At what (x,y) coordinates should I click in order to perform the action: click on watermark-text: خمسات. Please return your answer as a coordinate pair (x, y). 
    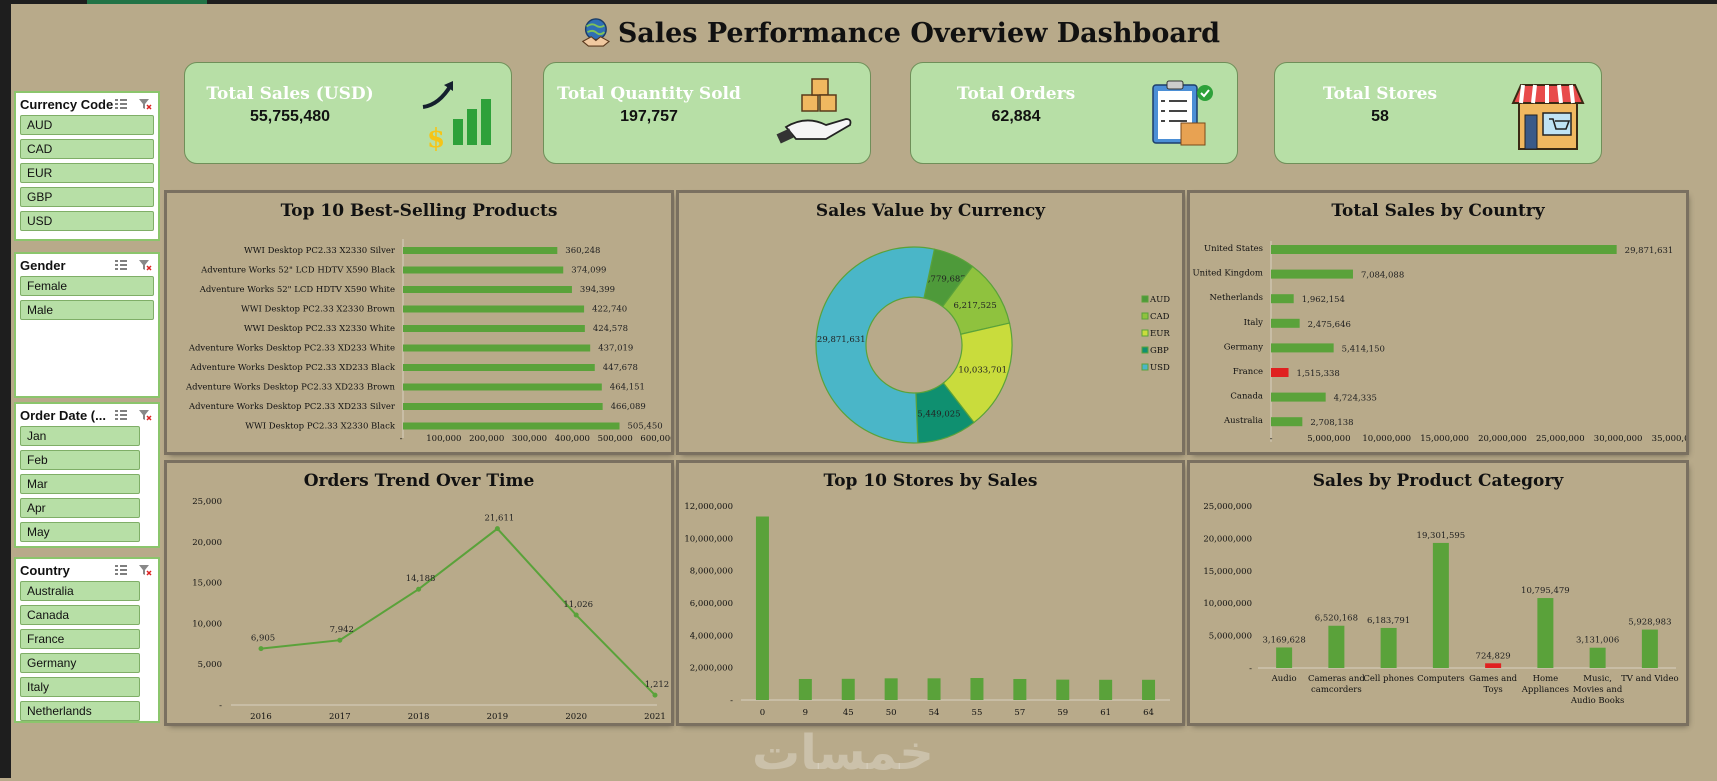
    Looking at the image, I should click on (843, 753).